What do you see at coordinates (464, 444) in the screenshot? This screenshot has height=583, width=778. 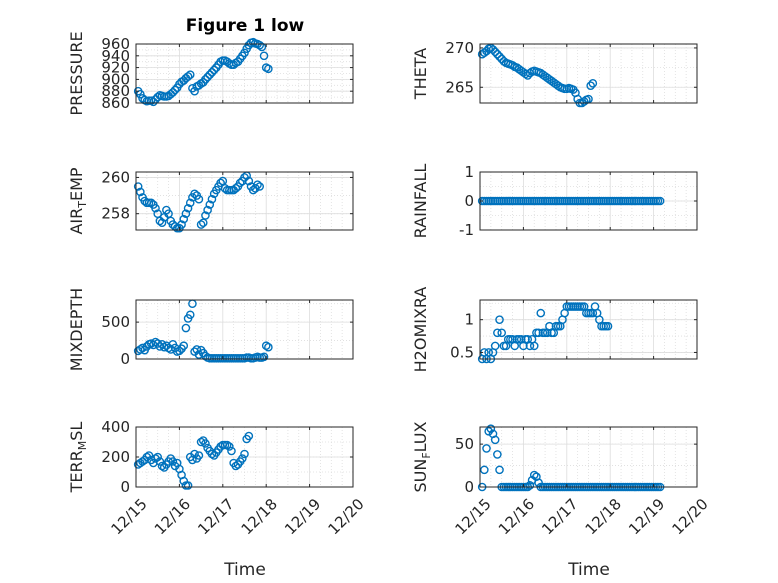 I see `y-tick-label: 50` at bounding box center [464, 444].